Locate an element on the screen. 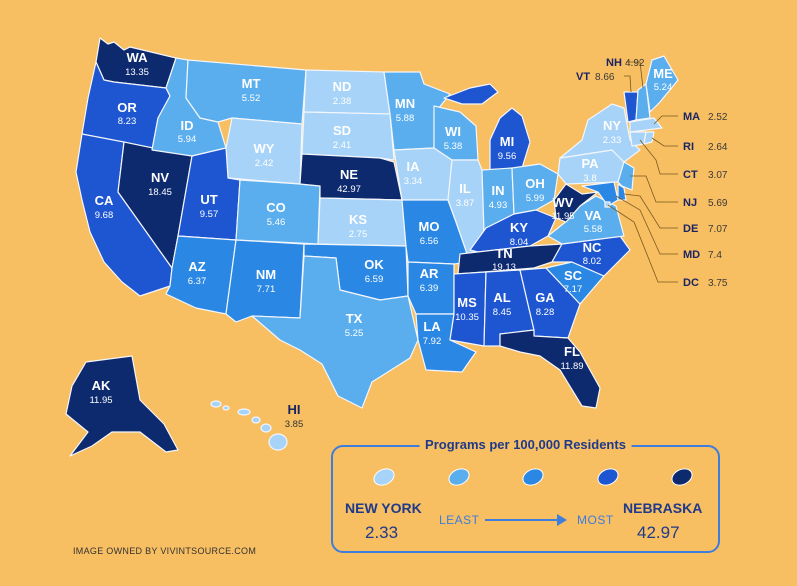 This screenshot has width=797, height=586. label-ny-abbr: NY is located at coordinates (612, 125).